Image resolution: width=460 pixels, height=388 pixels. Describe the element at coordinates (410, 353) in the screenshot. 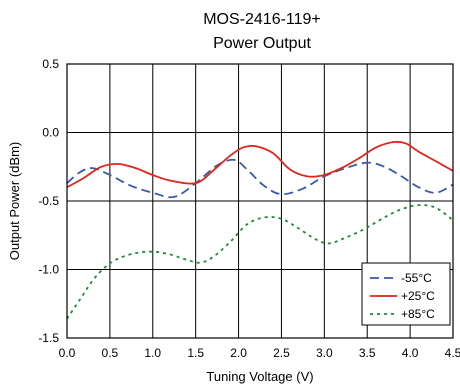

I see `x-tick-label: 4.0` at that location.